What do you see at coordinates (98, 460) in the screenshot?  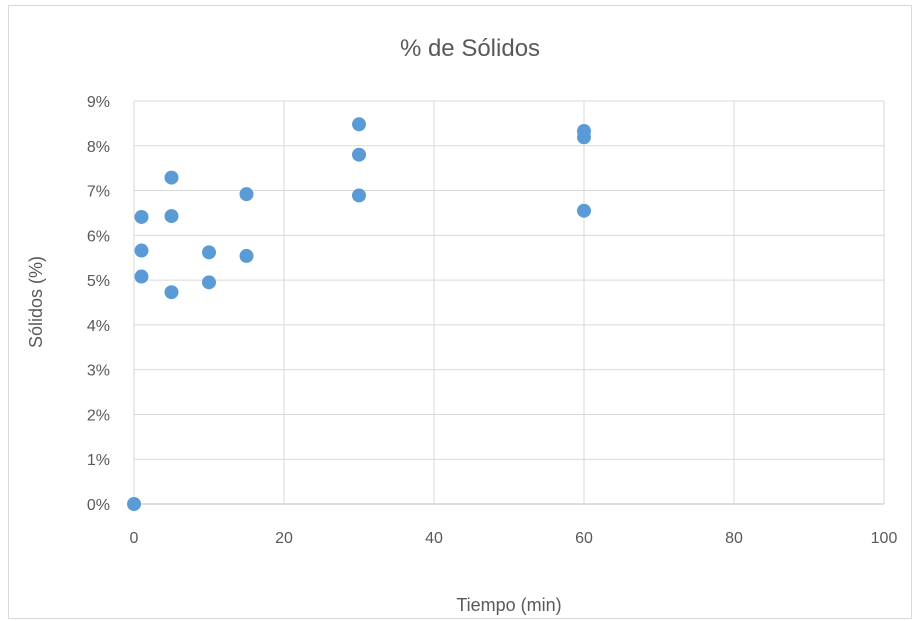 I see `y-tick-label: 1%` at bounding box center [98, 460].